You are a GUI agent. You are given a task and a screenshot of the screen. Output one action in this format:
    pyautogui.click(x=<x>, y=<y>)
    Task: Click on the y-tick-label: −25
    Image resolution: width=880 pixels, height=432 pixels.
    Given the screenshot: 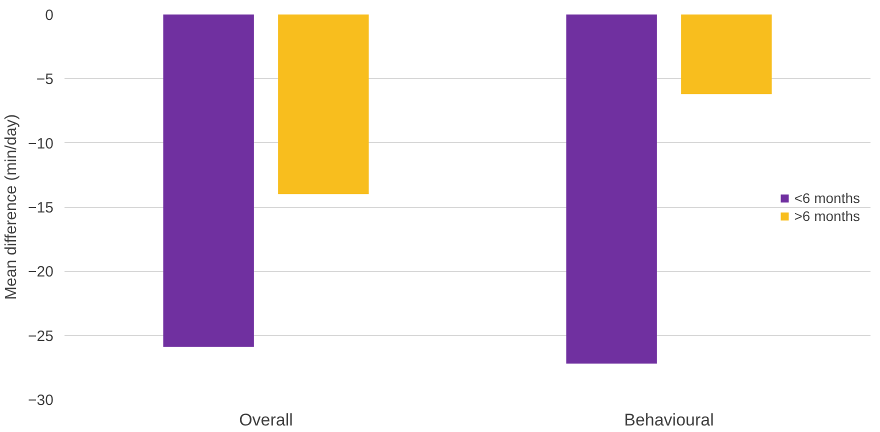 What is the action you would take?
    pyautogui.click(x=41, y=336)
    